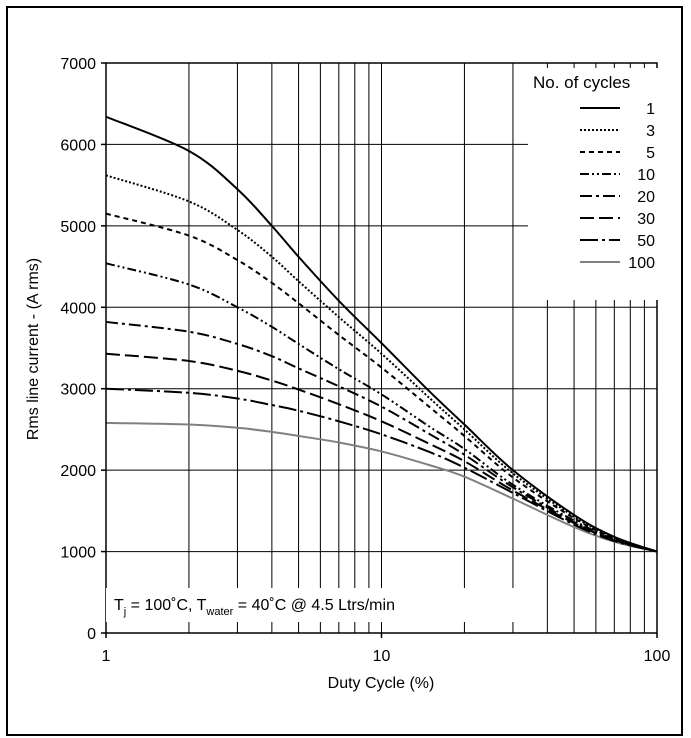 Image resolution: width=691 pixels, height=738 pixels. Describe the element at coordinates (166, 605) in the screenshot. I see `annotation-mid: = 100˚C, T` at that location.